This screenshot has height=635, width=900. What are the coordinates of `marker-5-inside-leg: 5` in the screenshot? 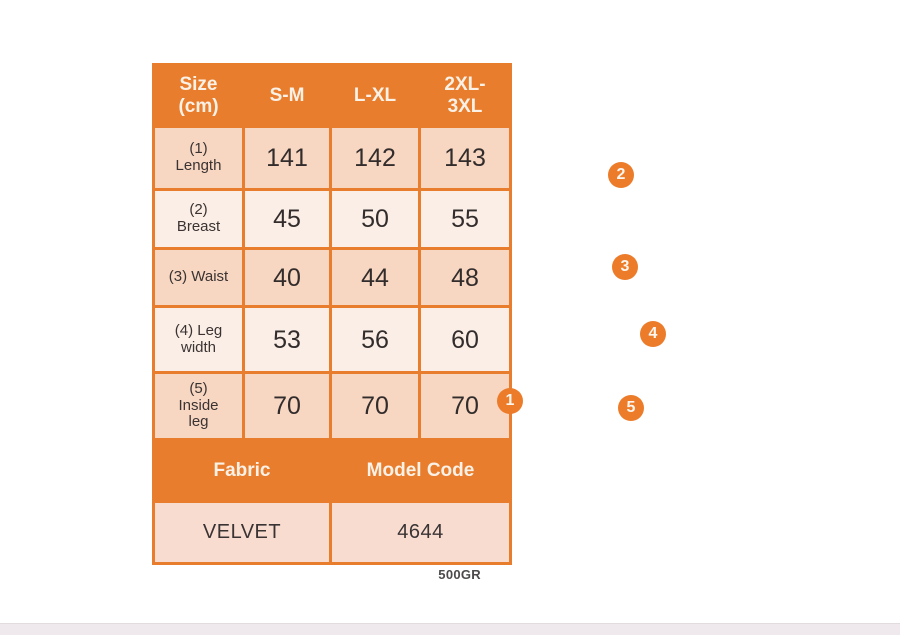 It's located at (631, 408).